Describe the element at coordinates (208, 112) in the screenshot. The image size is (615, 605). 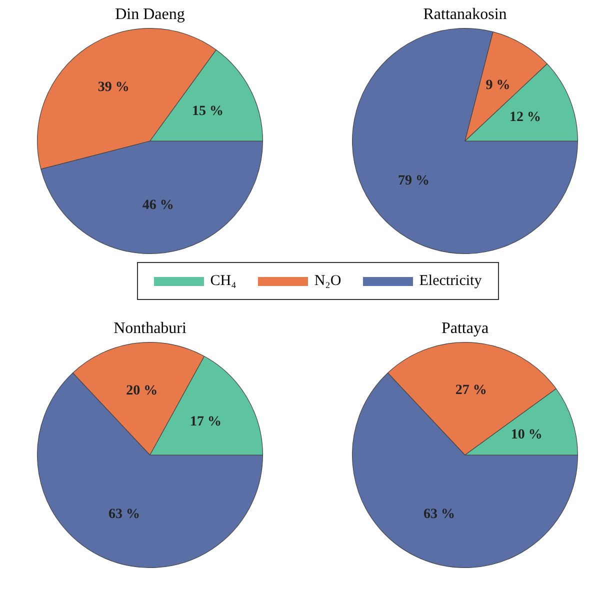
I see `data-label: 15 %` at that location.